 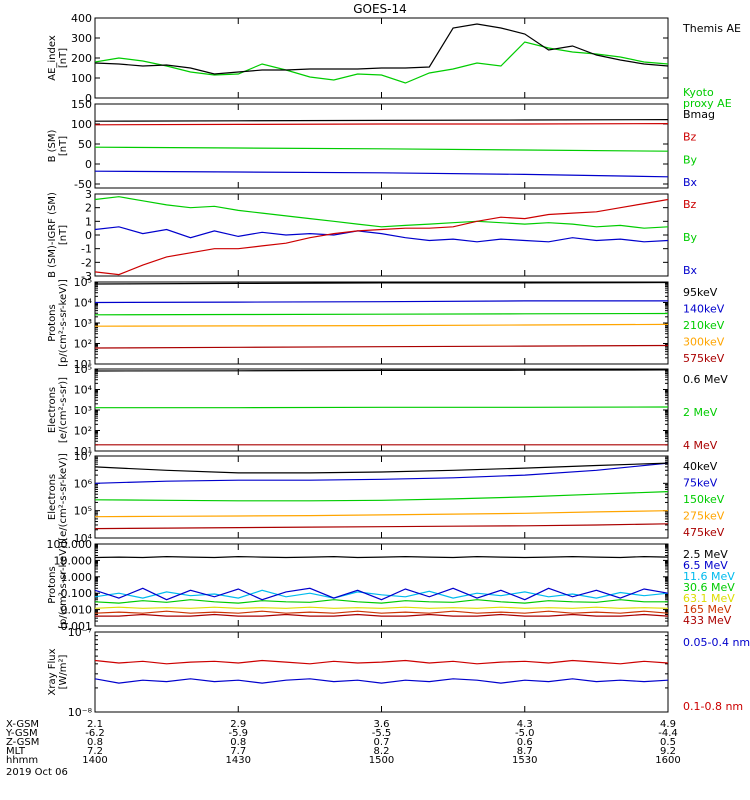 What do you see at coordinates (382, 742) in the screenshot?
I see `x-axis-value: 0.7` at bounding box center [382, 742].